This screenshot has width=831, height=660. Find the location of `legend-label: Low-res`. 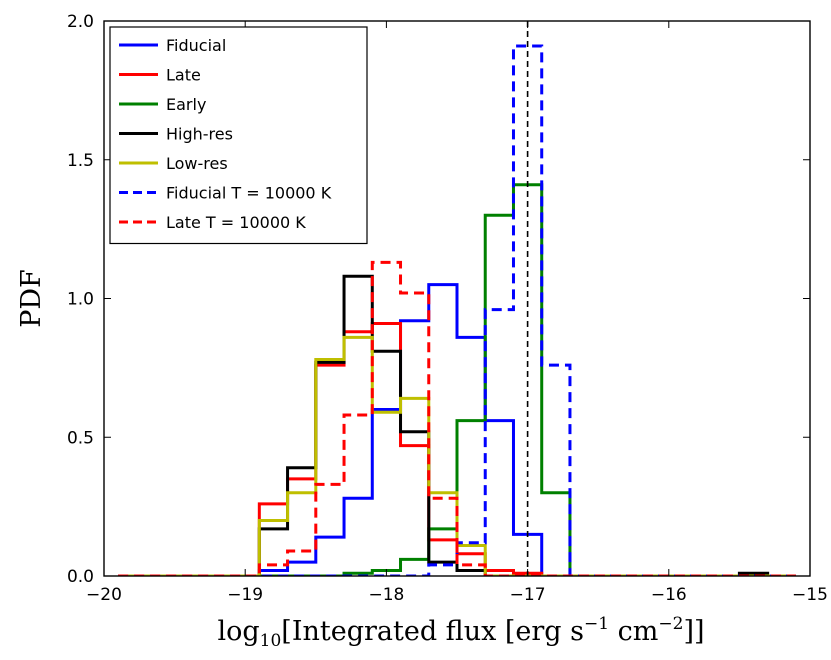

legend-label: Low-res is located at coordinates (197, 163).